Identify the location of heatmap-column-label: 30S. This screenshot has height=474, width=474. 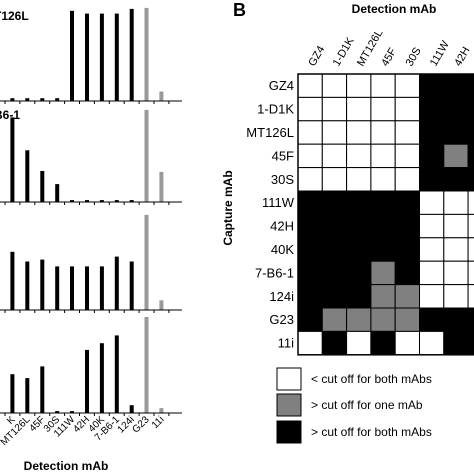
(414, 57).